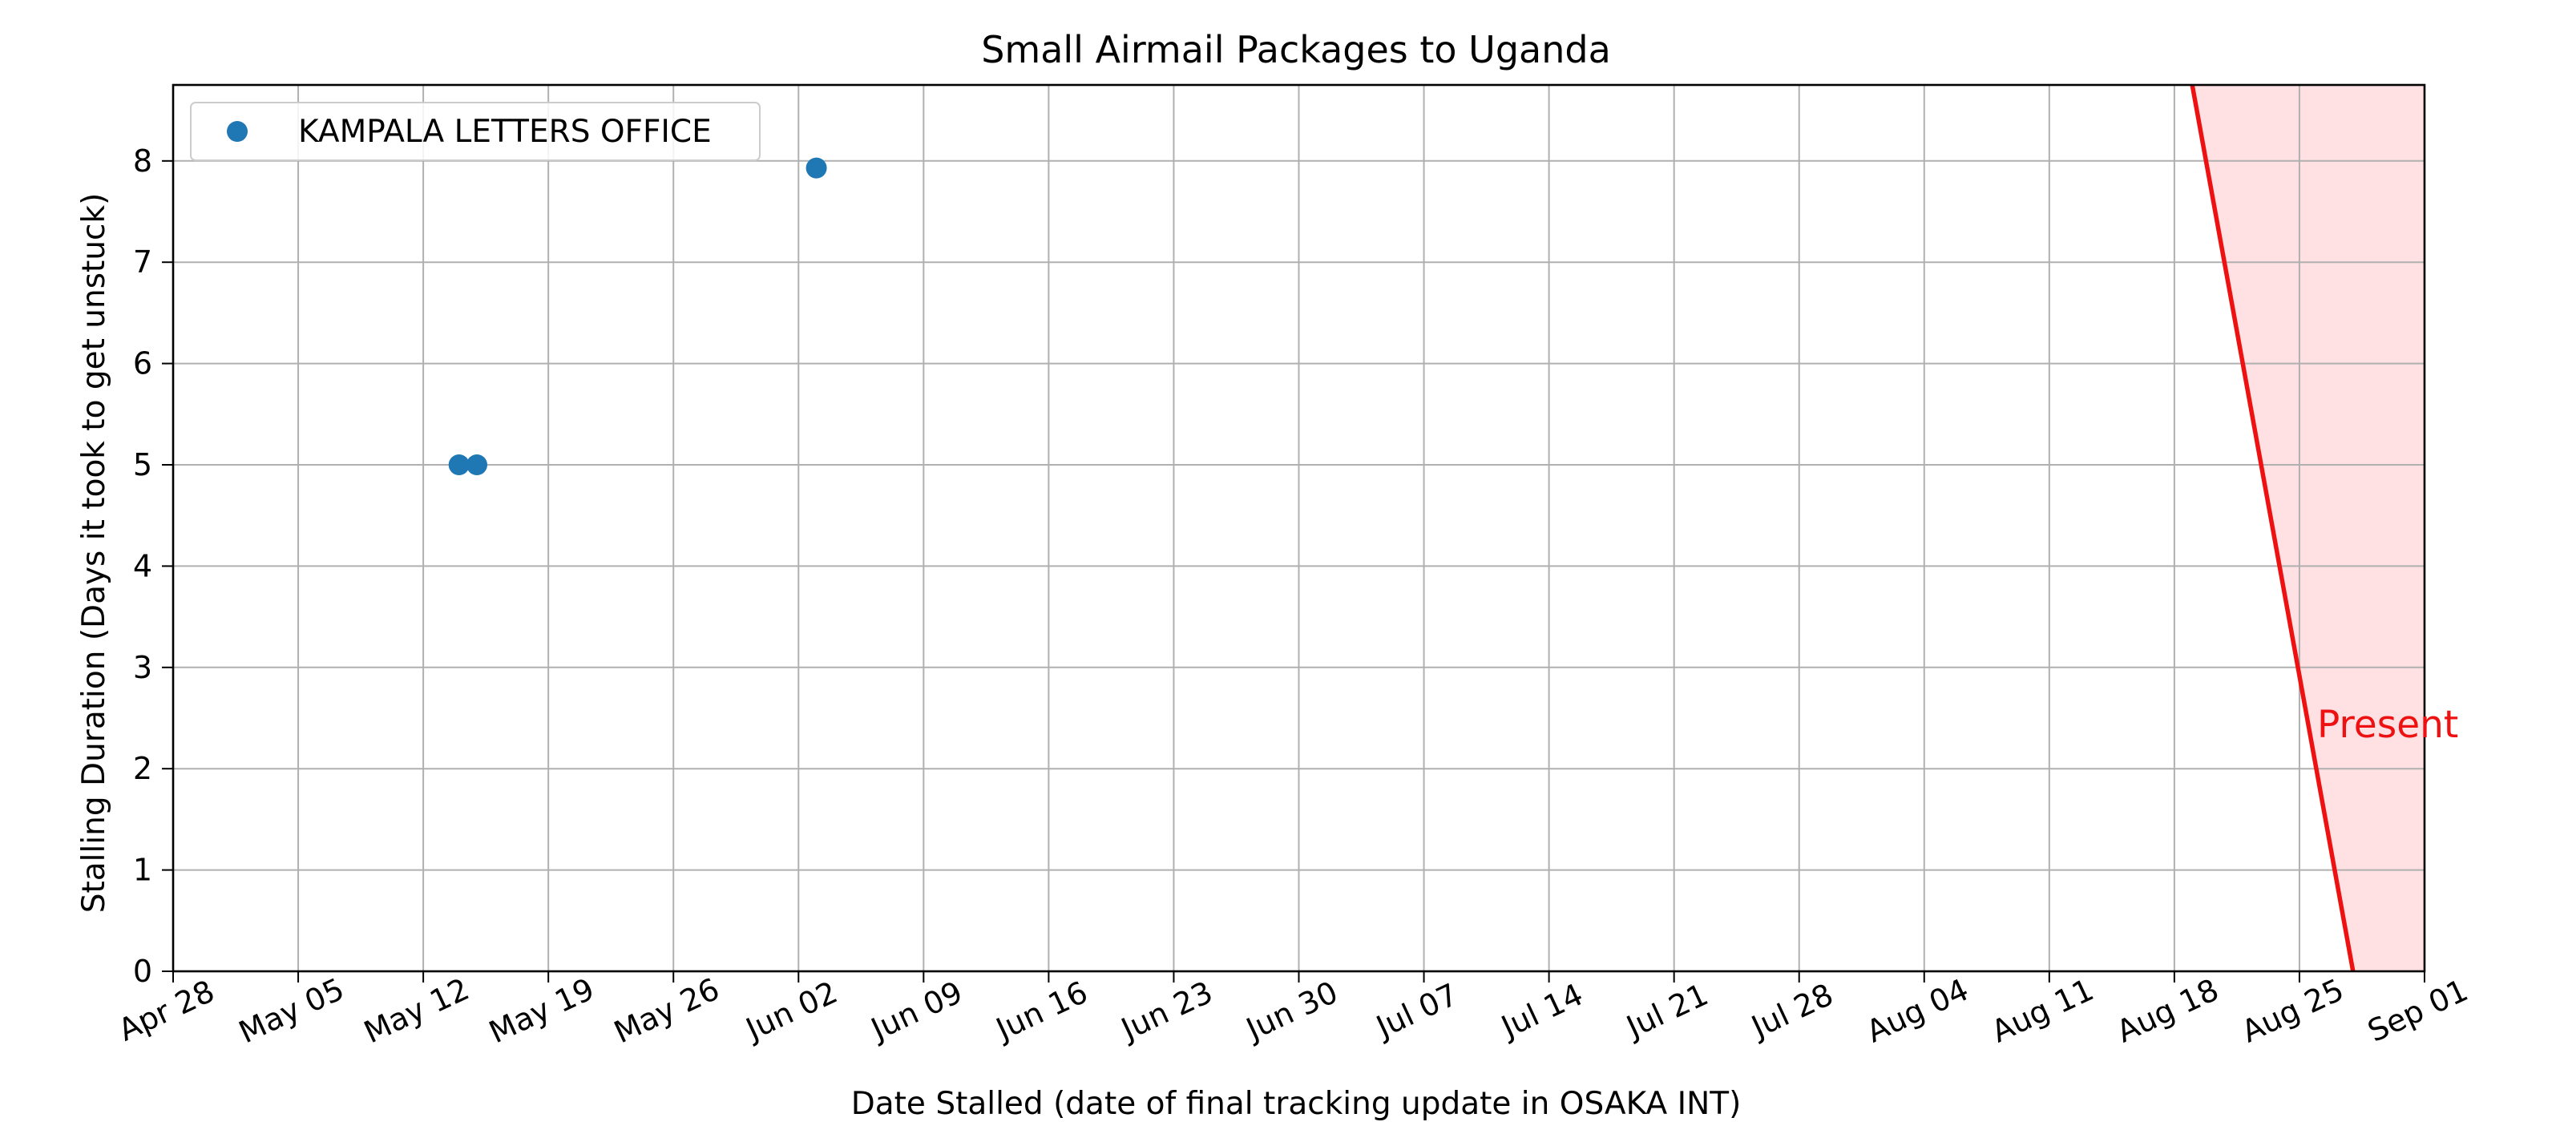  I want to click on present-shaded-region, so click(2309, 528).